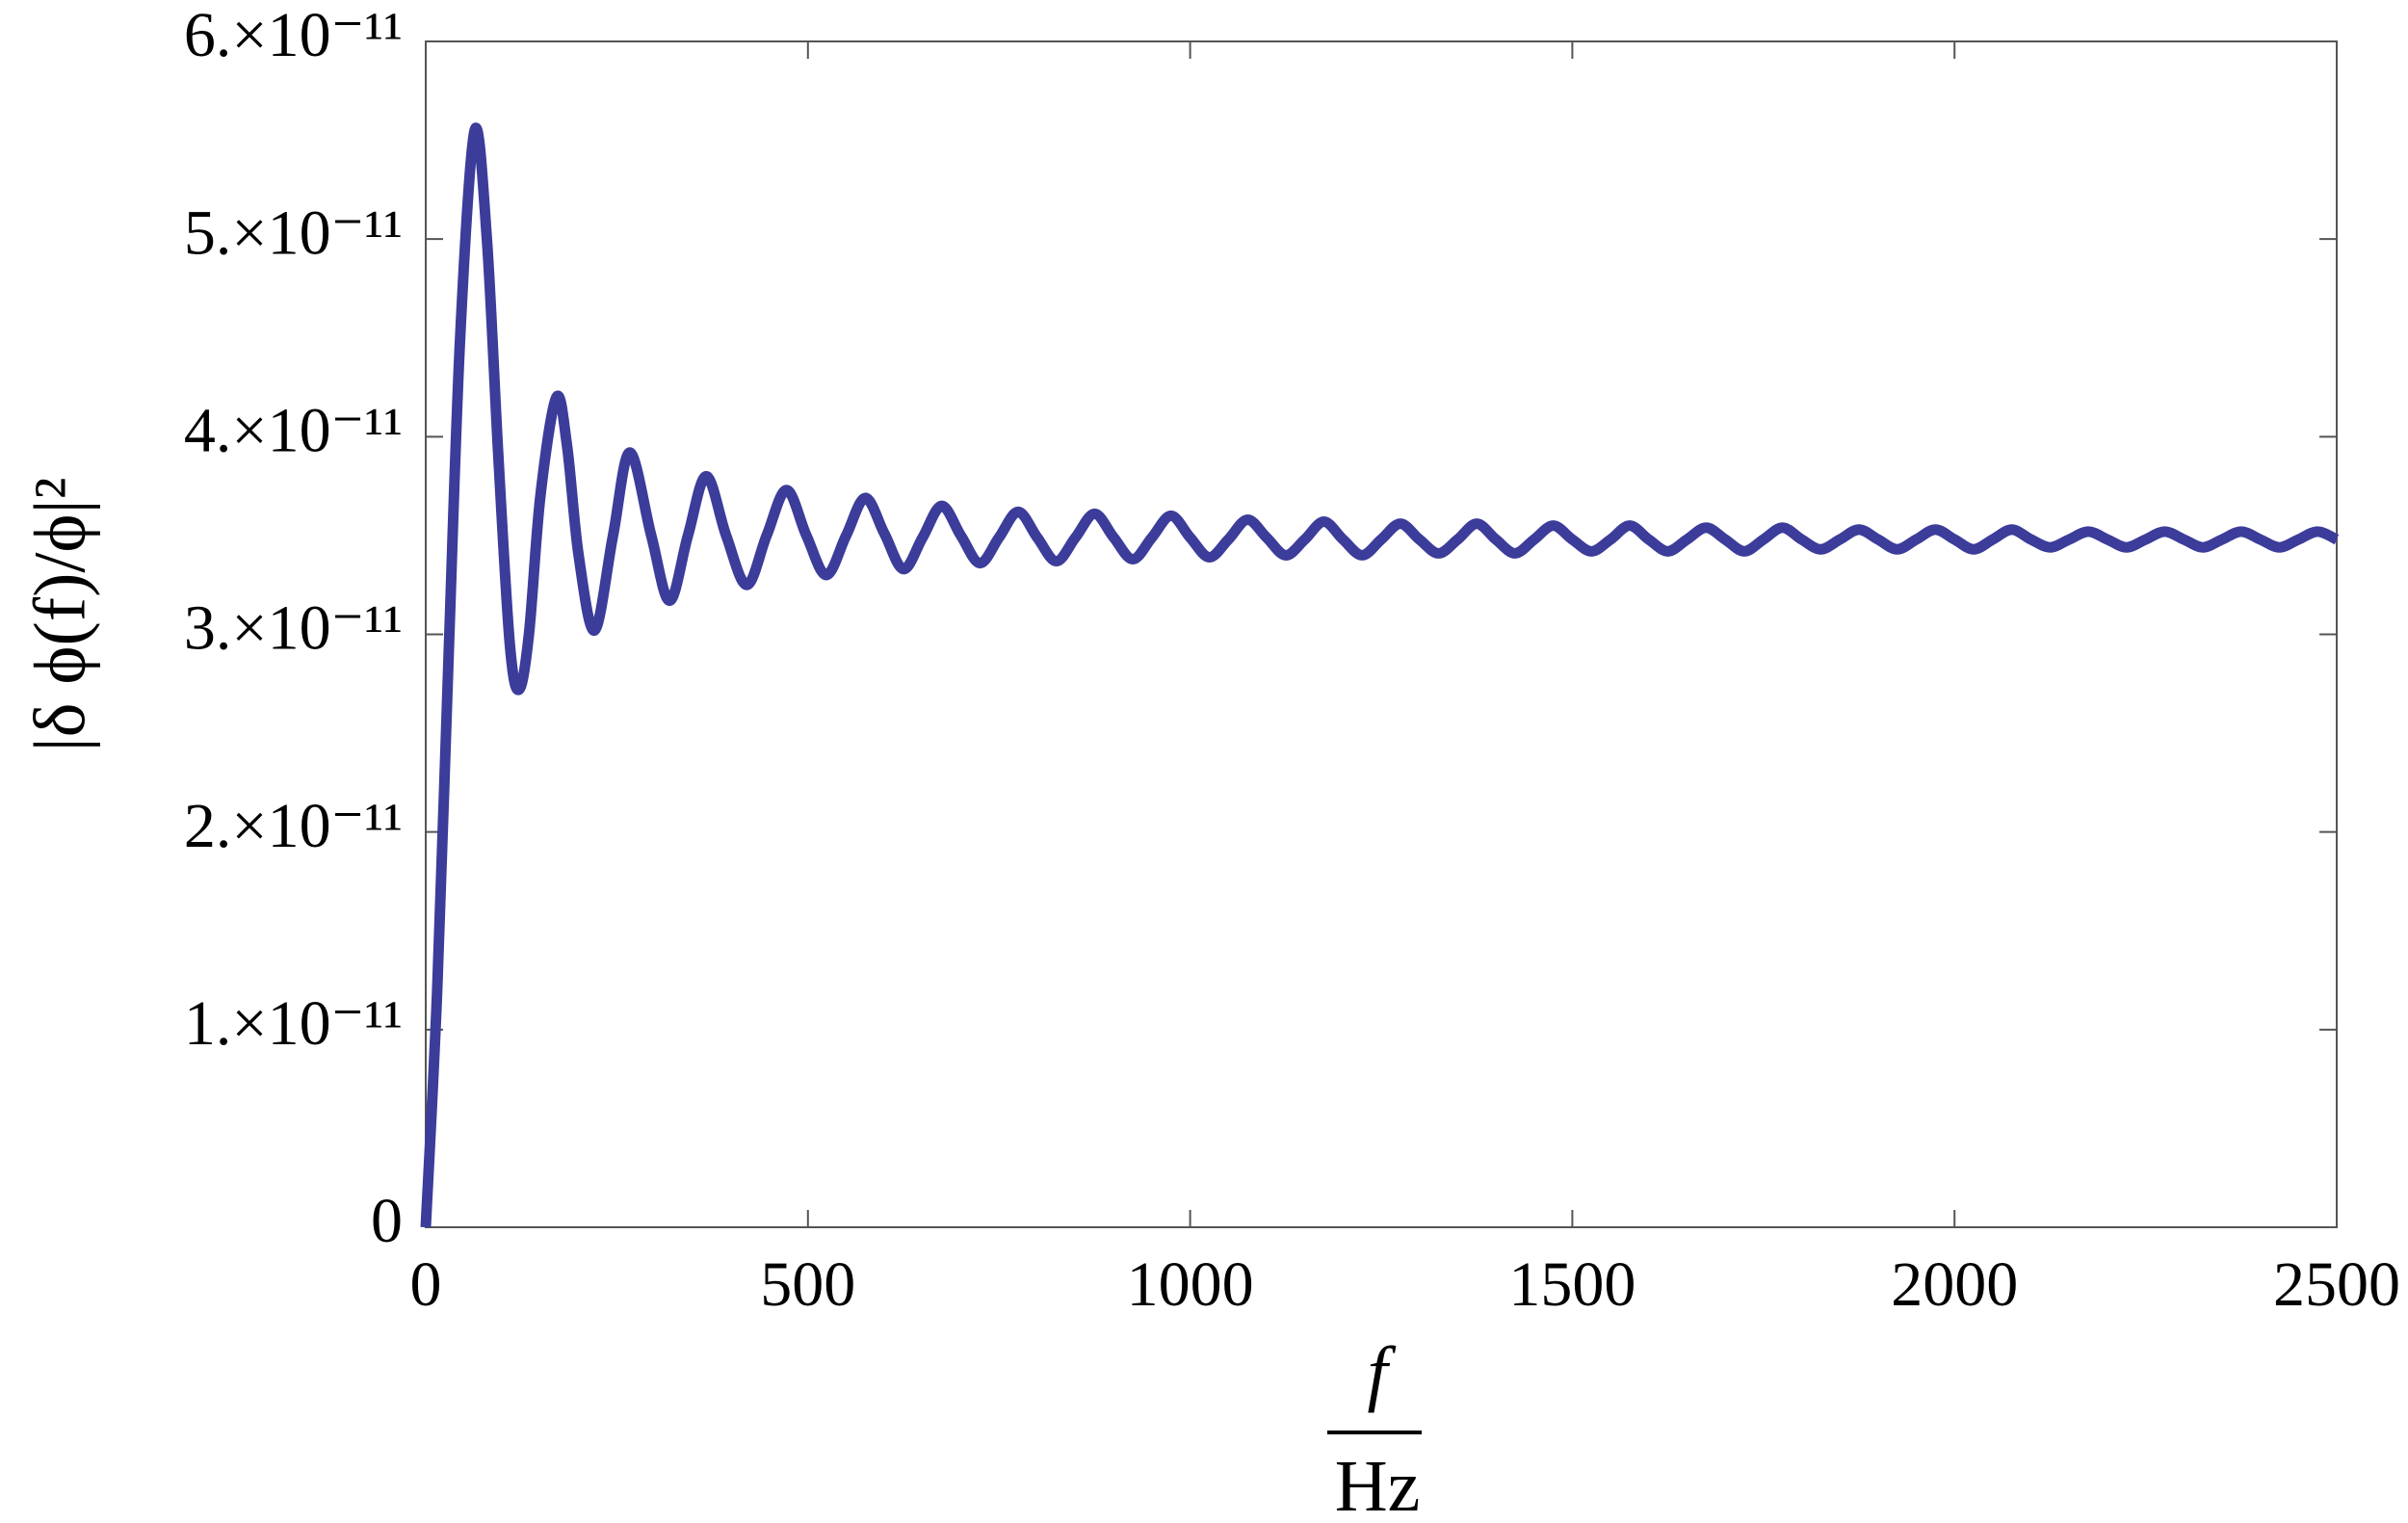 This screenshot has height=1523, width=2408. I want to click on x-axis-label-numerator: f, so click(1381, 1372).